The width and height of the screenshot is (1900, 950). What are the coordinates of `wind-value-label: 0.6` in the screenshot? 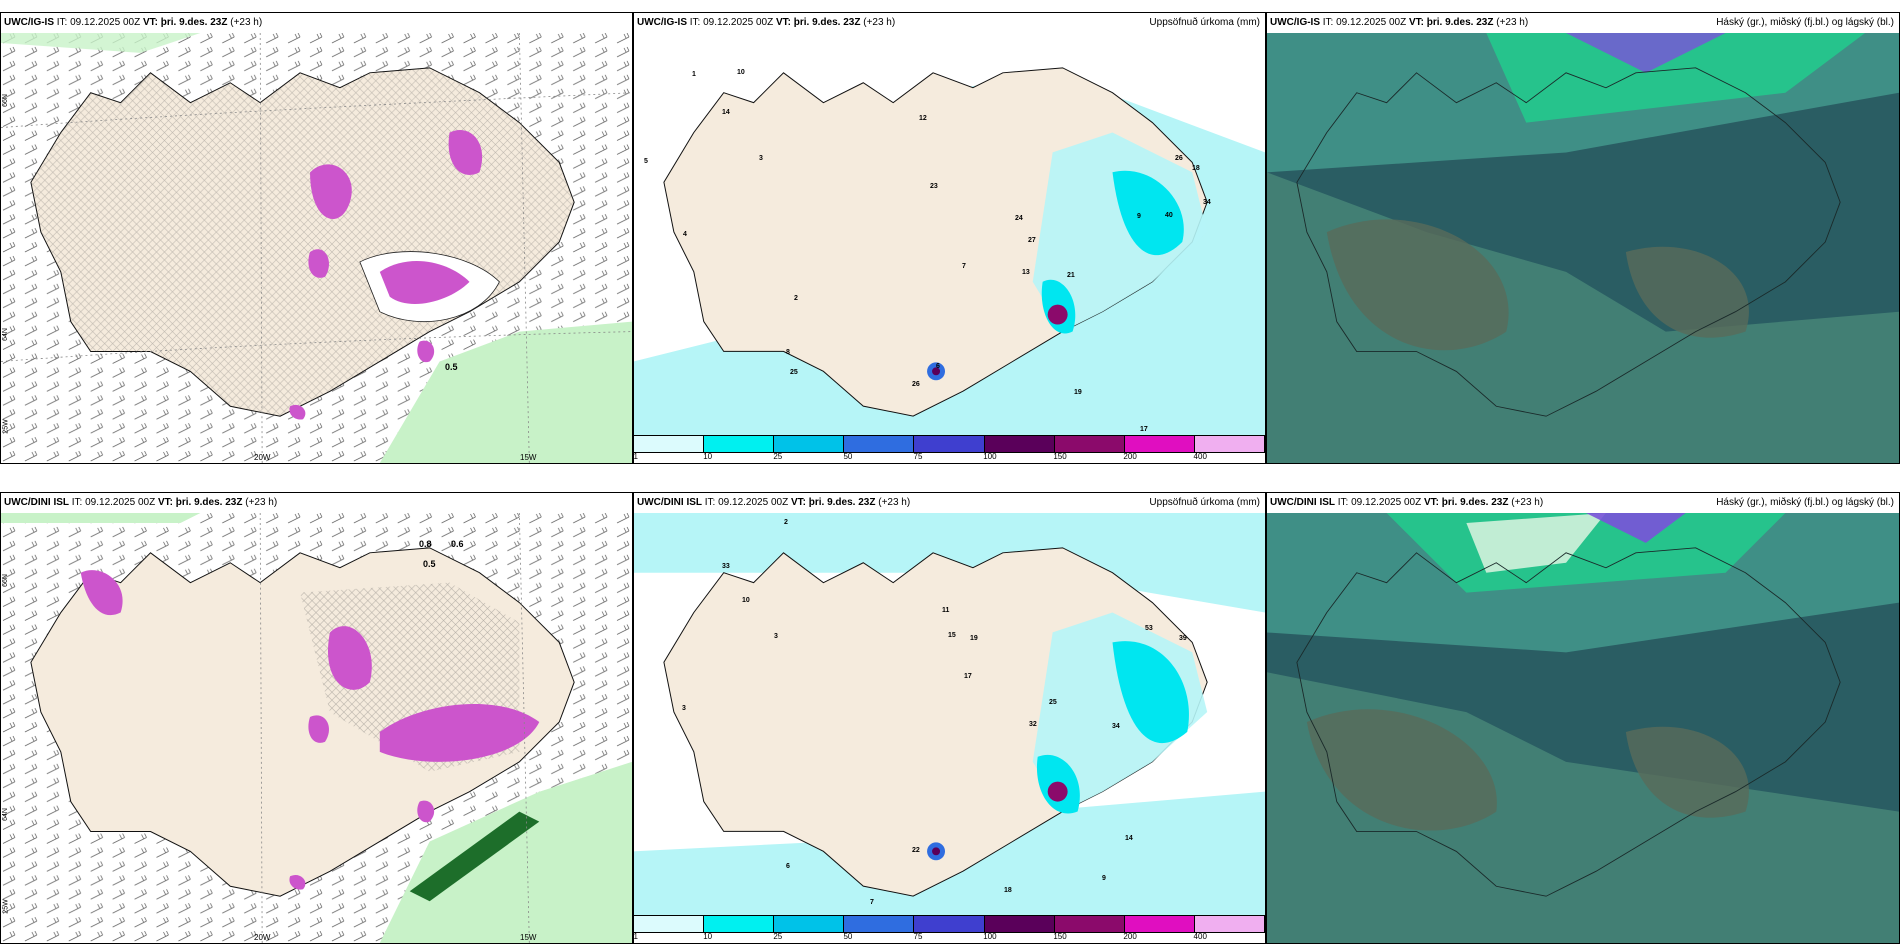 It's located at (457, 544).